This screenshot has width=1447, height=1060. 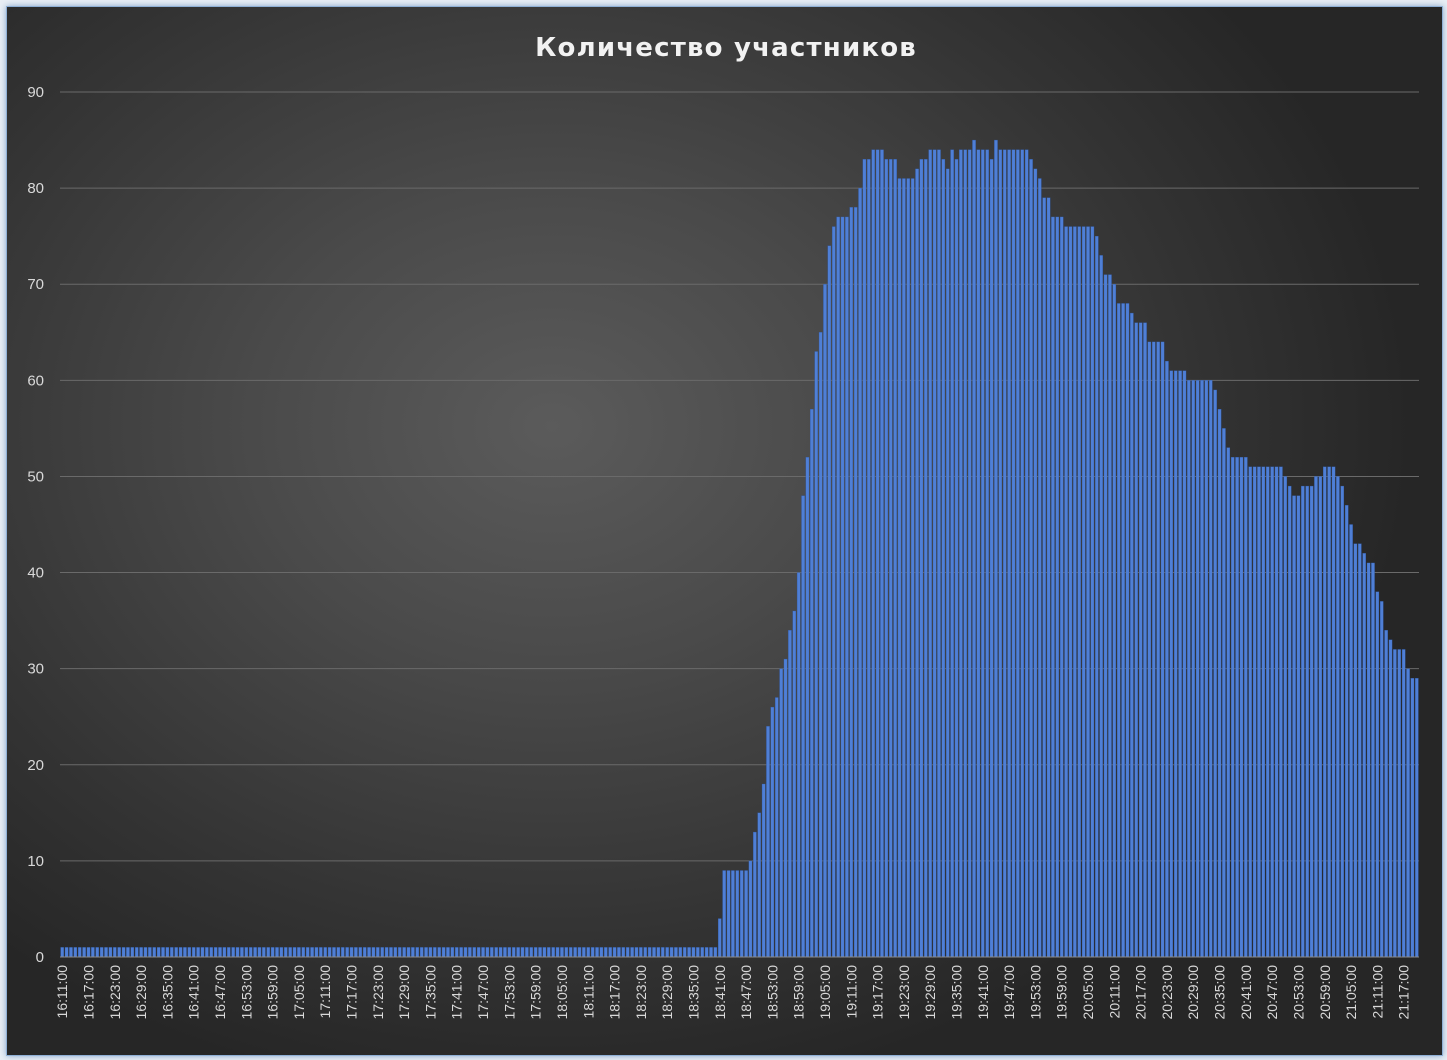 What do you see at coordinates (1377, 992) in the screenshot?
I see `x-tick-label: 21:11:00` at bounding box center [1377, 992].